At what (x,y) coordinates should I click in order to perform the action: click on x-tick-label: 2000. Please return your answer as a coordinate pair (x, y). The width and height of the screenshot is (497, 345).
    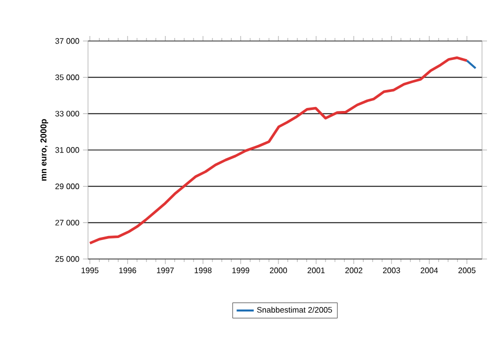
    Looking at the image, I should click on (278, 271).